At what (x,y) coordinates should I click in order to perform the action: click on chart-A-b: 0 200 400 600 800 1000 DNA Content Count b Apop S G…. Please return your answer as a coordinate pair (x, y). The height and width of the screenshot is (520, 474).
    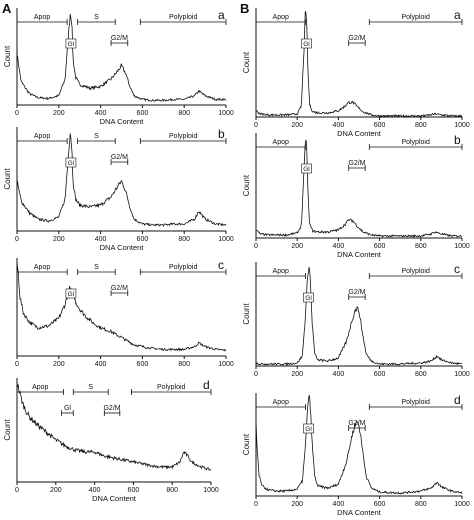
    Looking at the image, I should click on (118, 189).